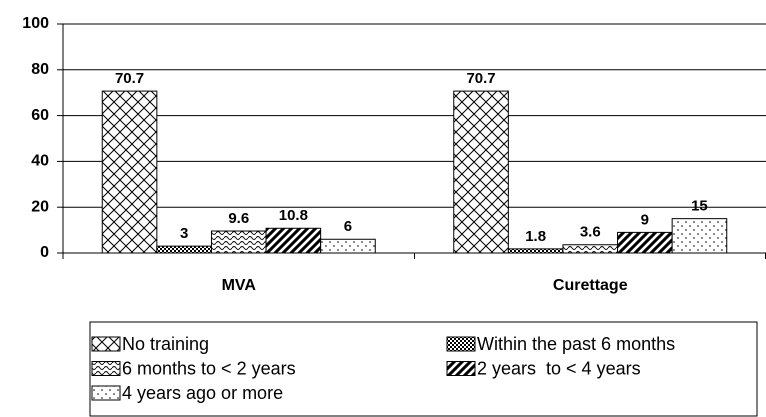  I want to click on data-label: 6, so click(348, 226).